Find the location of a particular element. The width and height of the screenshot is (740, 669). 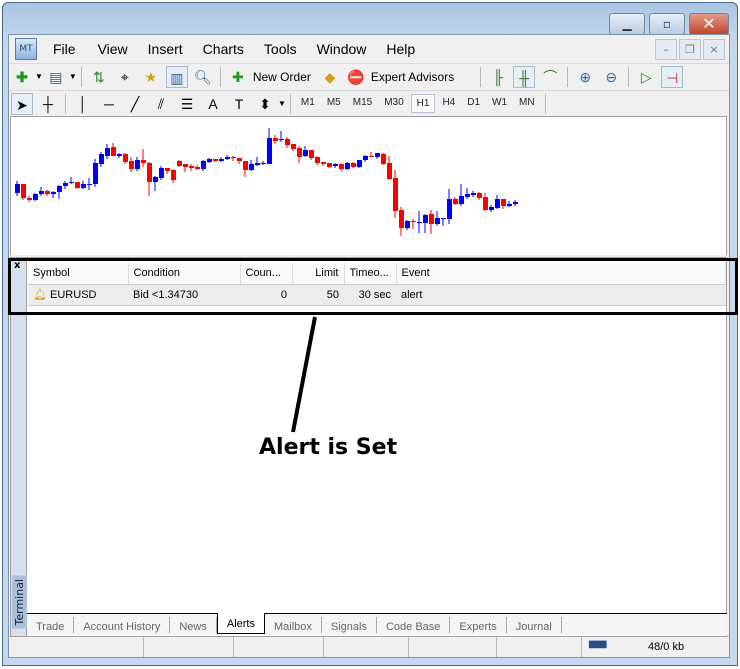

terminal-close-button: x is located at coordinates (17, 265).